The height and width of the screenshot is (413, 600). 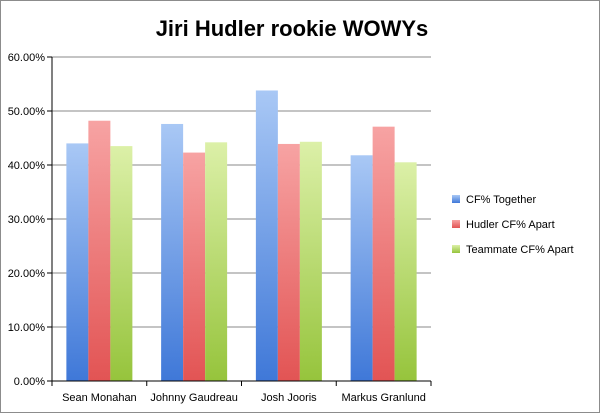 What do you see at coordinates (383, 398) in the screenshot?
I see `x-category-label: Markus Granlund` at bounding box center [383, 398].